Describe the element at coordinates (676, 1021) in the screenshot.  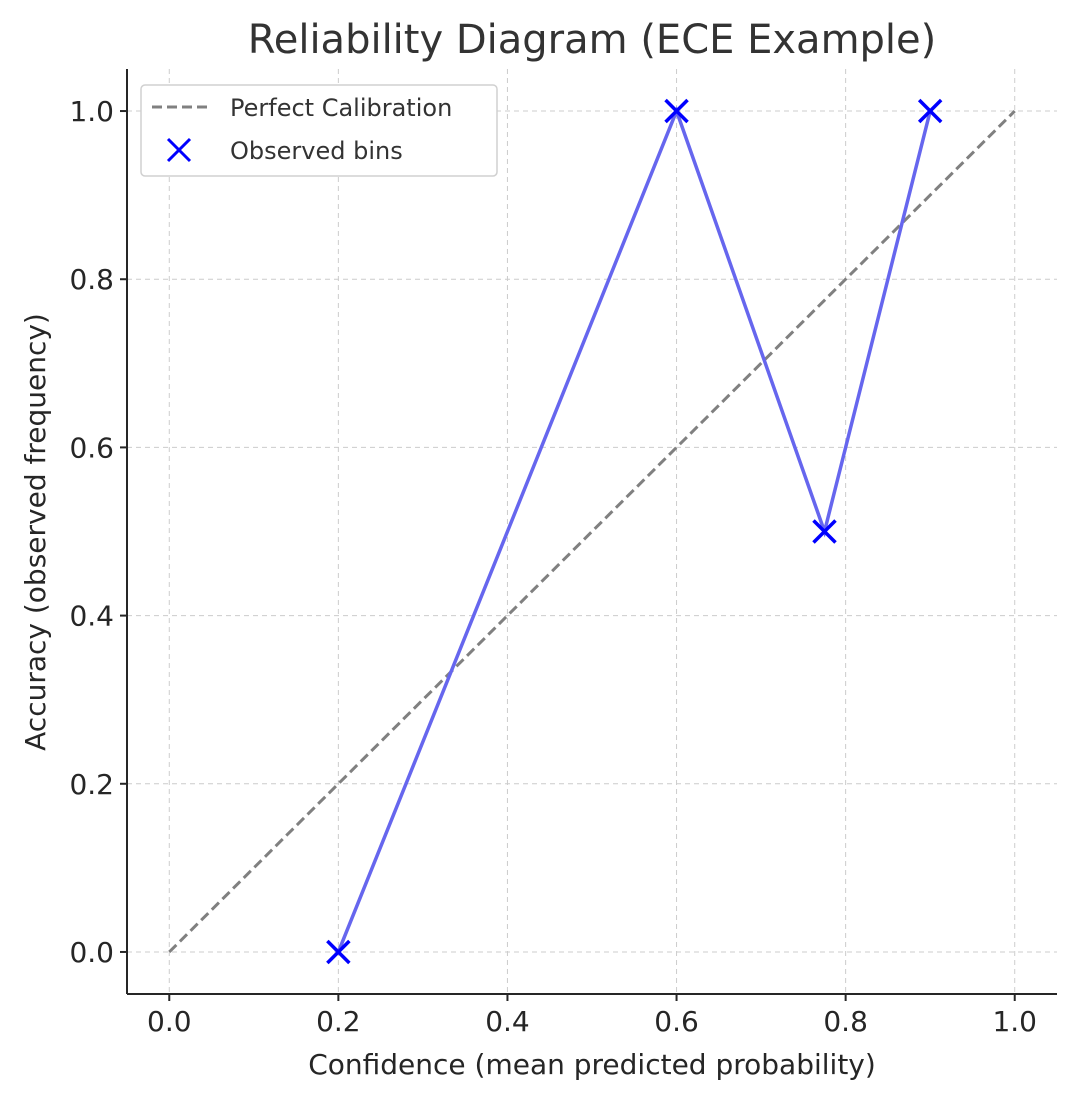
I see `x-tick-label-3: 0.6` at that location.